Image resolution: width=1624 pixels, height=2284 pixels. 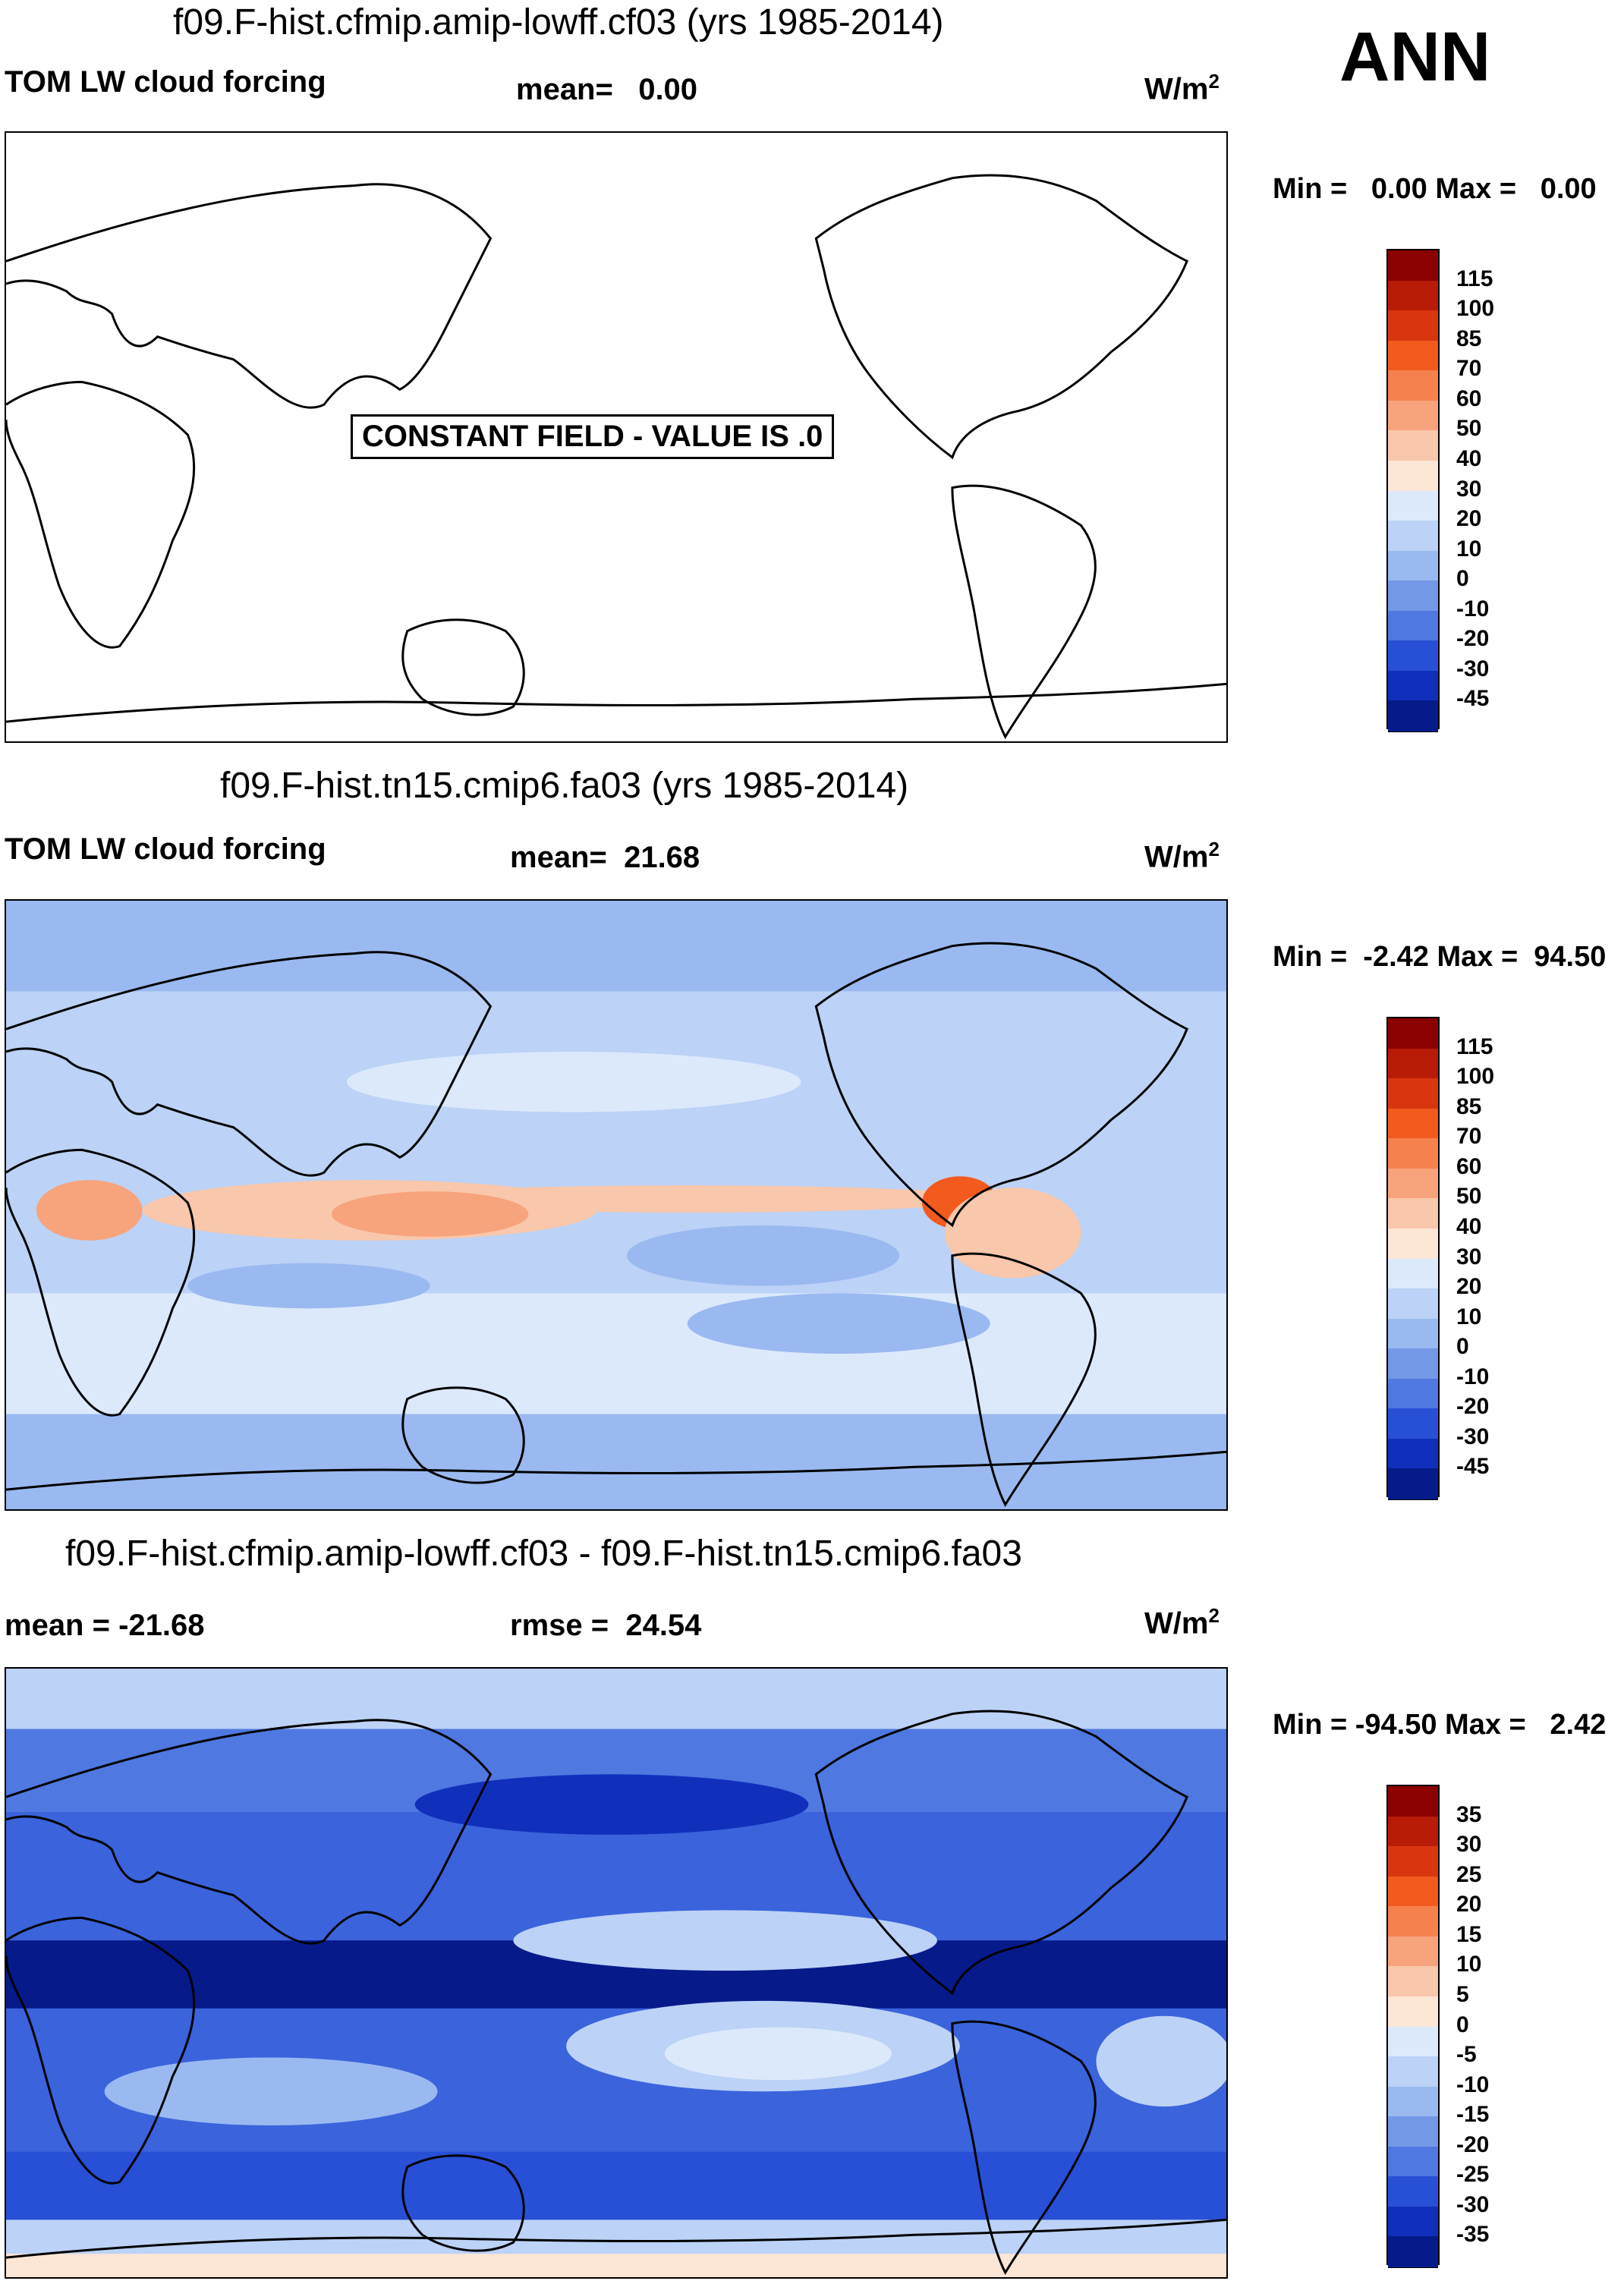 What do you see at coordinates (1469, 1226) in the screenshot?
I see `colorbar-level-label: 40` at bounding box center [1469, 1226].